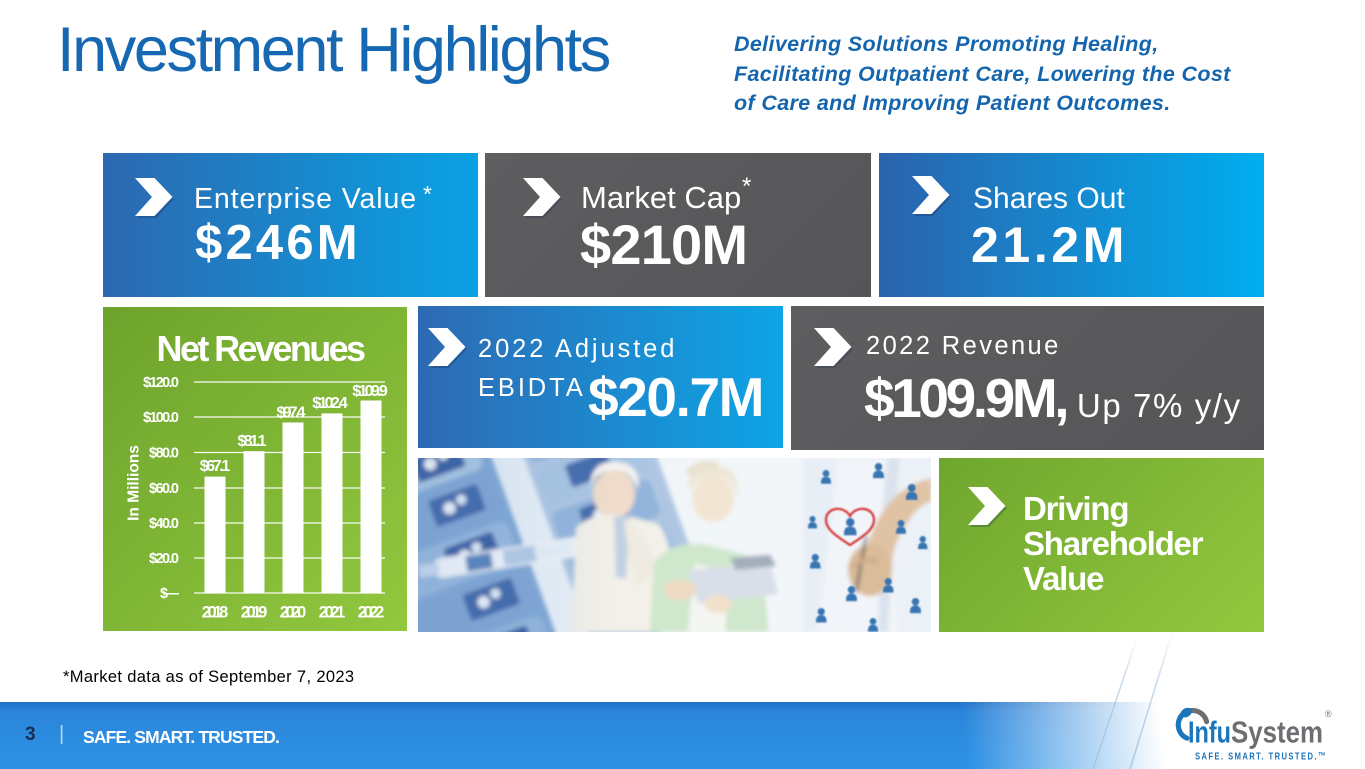  I want to click on svg-text: 2022, so click(371, 613).